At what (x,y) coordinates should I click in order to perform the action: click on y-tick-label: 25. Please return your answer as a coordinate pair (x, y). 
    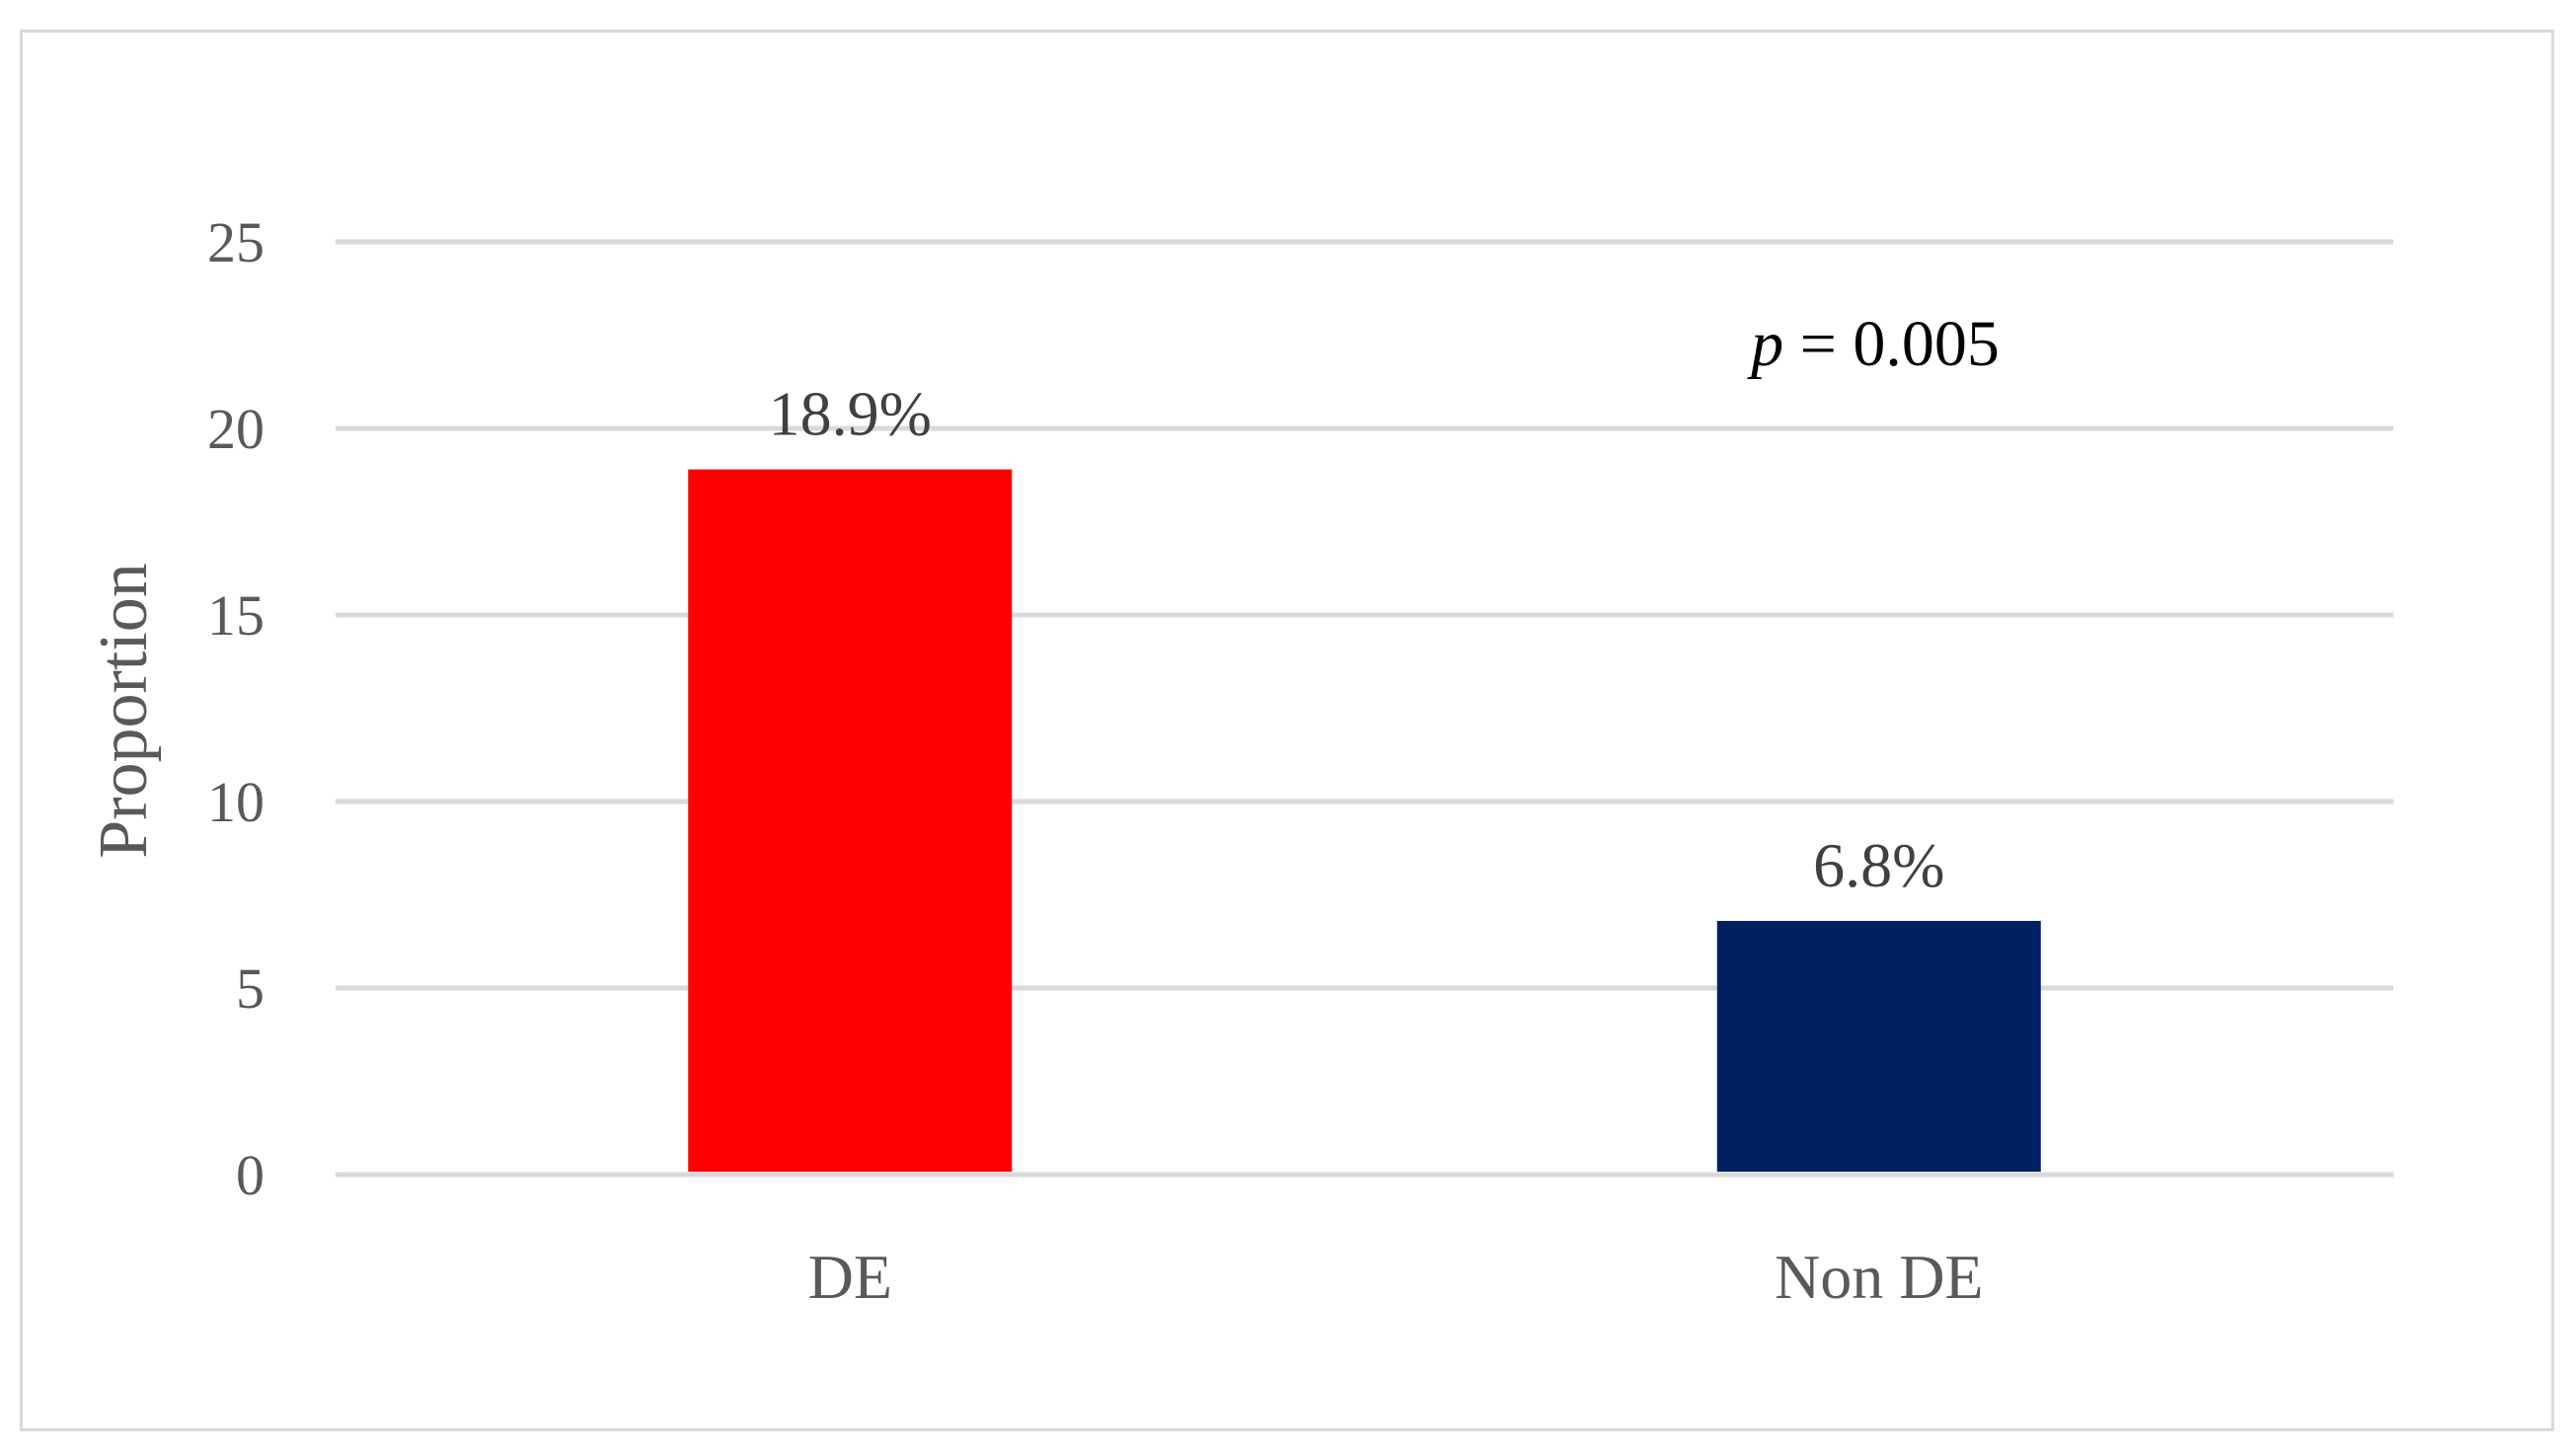
    Looking at the image, I should click on (236, 242).